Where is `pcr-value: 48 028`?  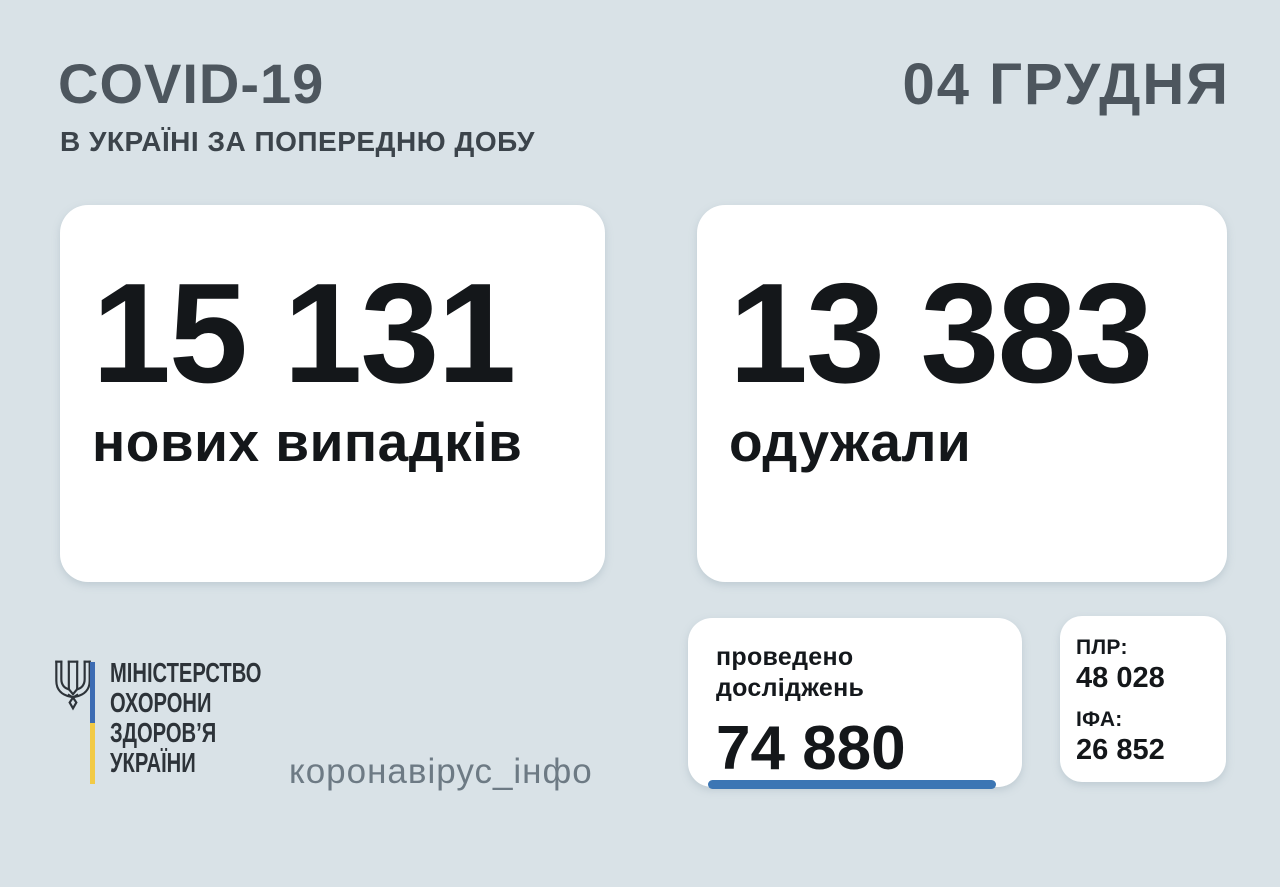
pcr-value: 48 028 is located at coordinates (1120, 678).